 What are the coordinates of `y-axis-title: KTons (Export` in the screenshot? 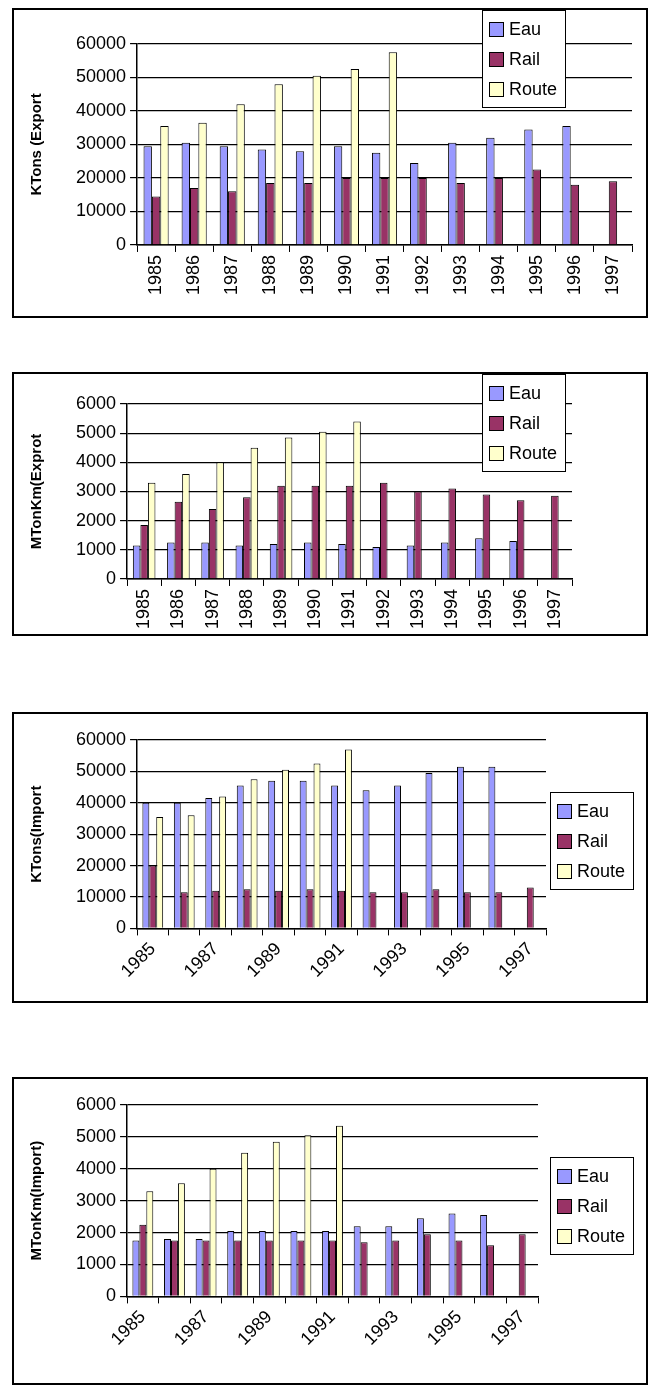 It's located at (36, 144).